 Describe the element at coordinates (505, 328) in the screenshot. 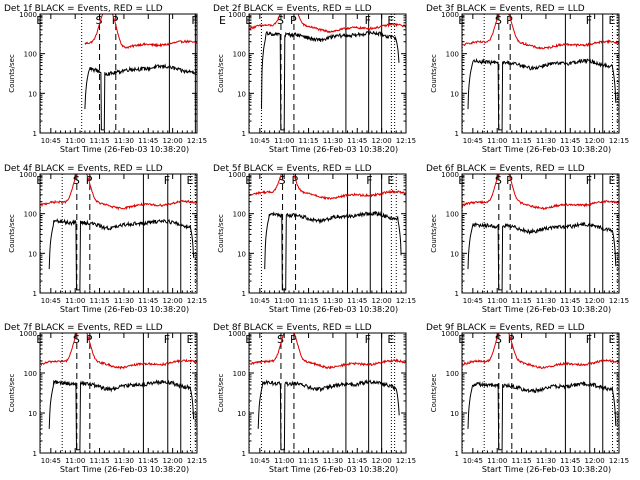

I see `panel-title: Det 9f BLACK = Events, RED = LLD` at that location.